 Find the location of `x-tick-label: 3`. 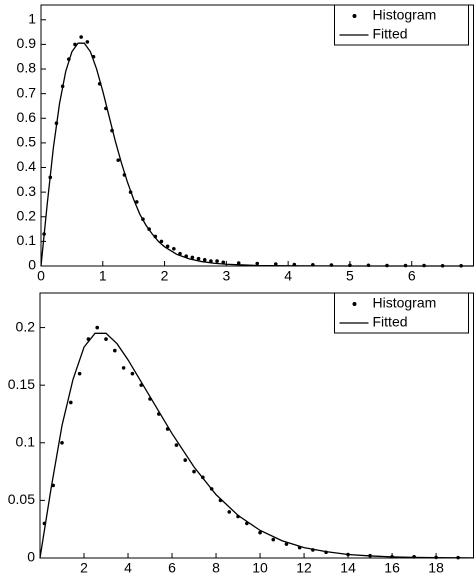

x-tick-label: 3 is located at coordinates (226, 276).